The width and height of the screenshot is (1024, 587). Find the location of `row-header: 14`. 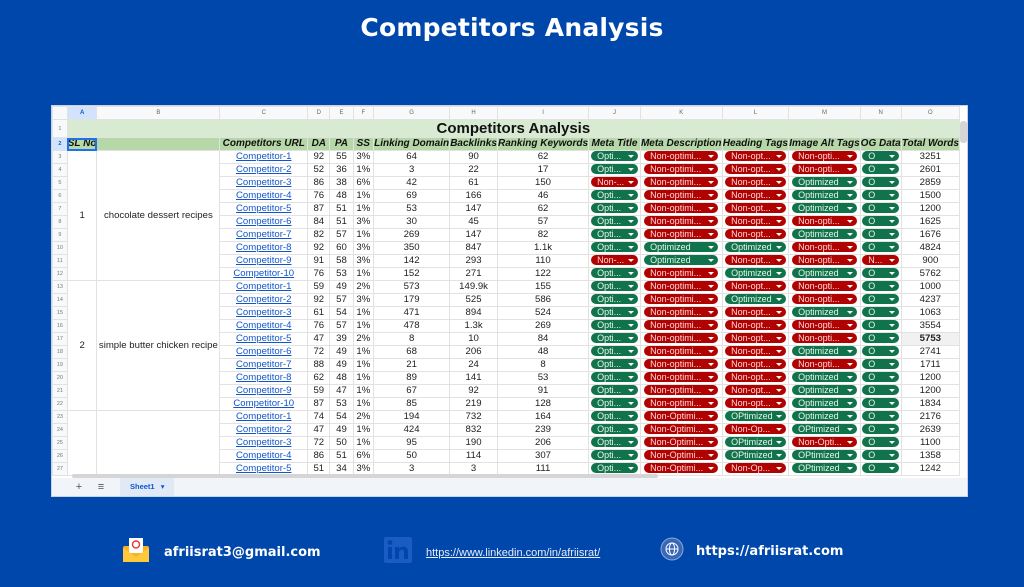

row-header: 14 is located at coordinates (60, 300).